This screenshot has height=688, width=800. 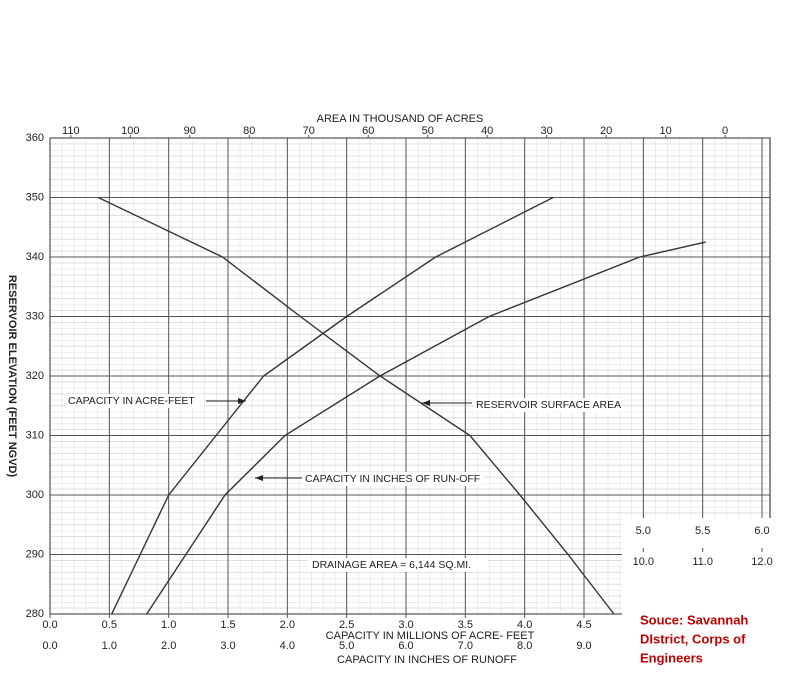 I want to click on note-bg, so click(x=398, y=565).